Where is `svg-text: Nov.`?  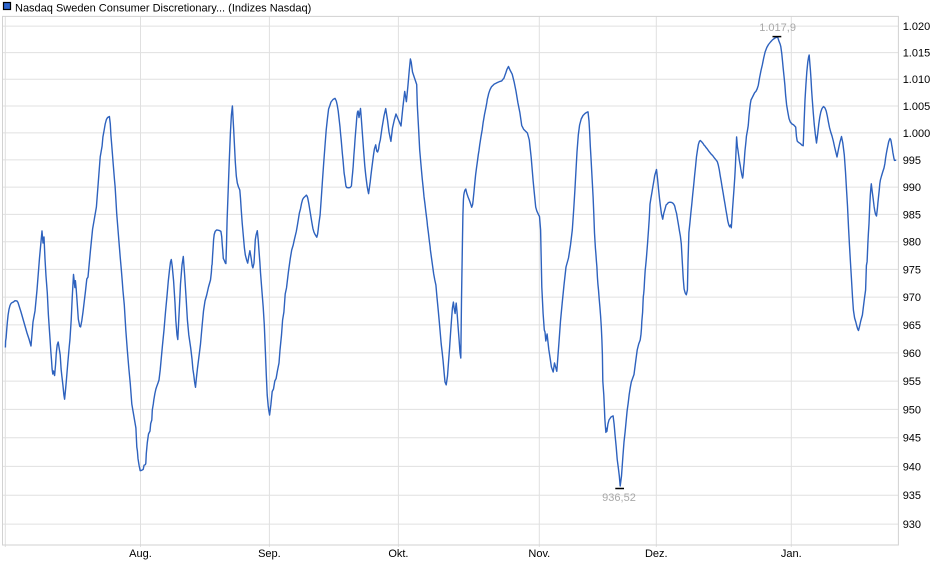
svg-text: Nov. is located at coordinates (539, 554).